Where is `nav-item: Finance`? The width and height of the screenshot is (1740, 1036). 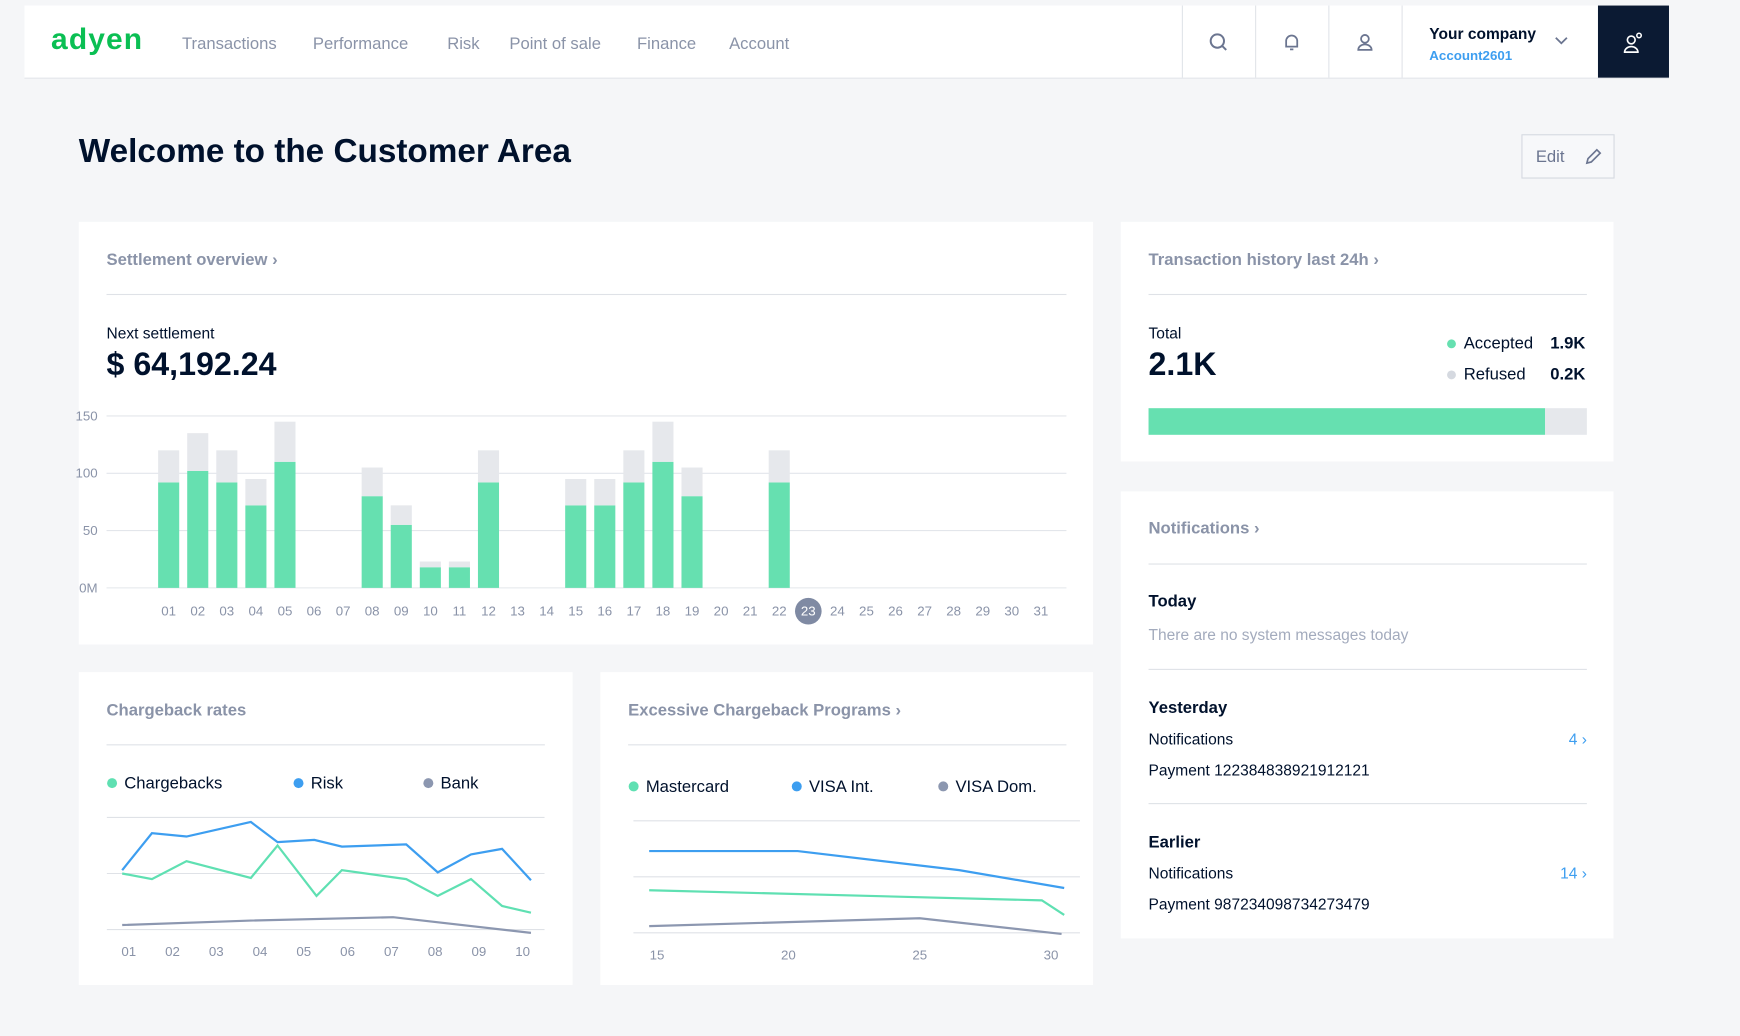 nav-item: Finance is located at coordinates (666, 44).